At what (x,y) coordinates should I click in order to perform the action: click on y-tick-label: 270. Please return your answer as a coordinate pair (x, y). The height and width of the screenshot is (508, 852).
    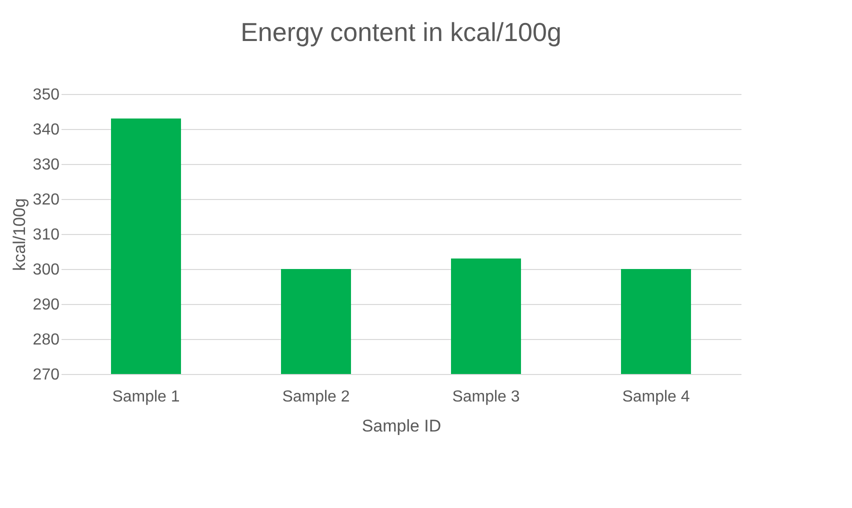
    Looking at the image, I should click on (46, 375).